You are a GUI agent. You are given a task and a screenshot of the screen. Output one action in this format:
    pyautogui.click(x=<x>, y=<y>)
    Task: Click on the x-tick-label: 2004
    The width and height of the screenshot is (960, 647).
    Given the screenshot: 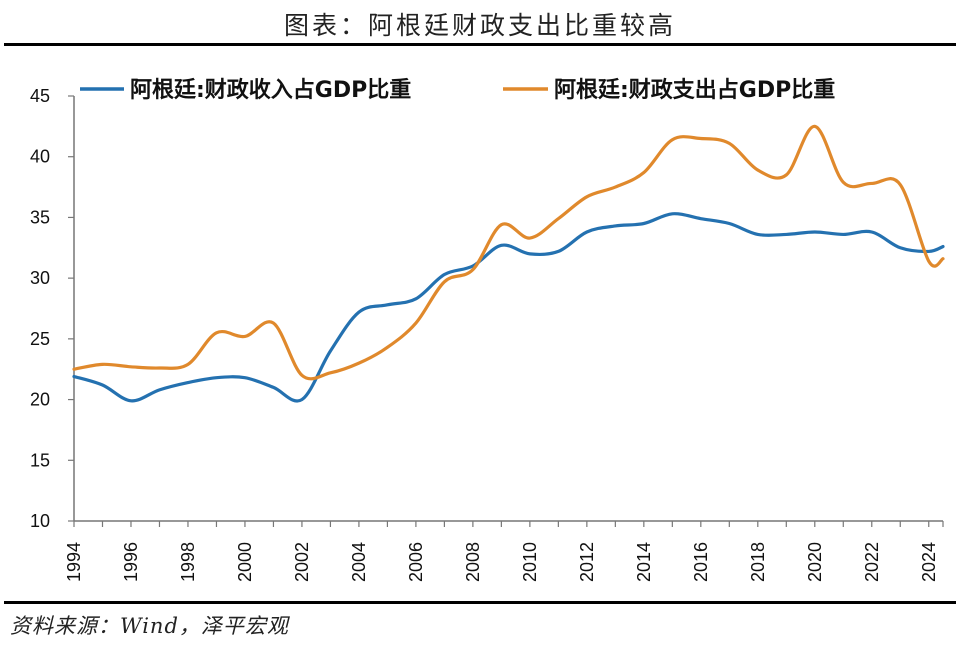 What is the action you would take?
    pyautogui.click(x=359, y=562)
    